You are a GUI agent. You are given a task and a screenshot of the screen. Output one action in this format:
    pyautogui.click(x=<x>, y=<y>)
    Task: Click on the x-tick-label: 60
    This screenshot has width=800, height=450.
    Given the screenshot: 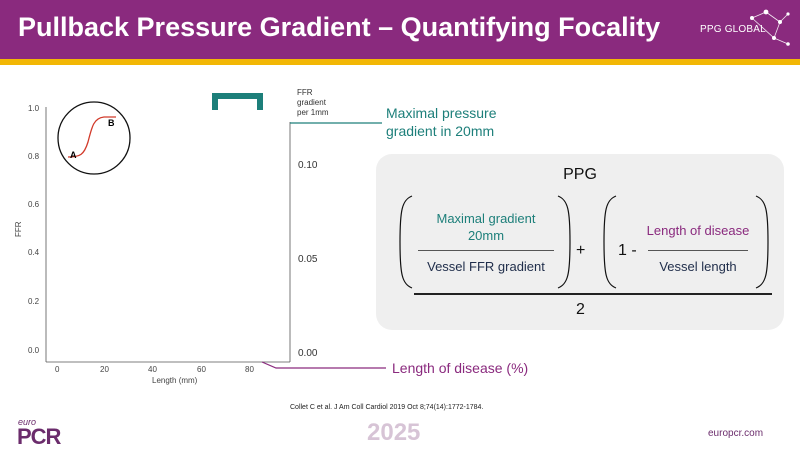 What is the action you would take?
    pyautogui.click(x=201, y=369)
    